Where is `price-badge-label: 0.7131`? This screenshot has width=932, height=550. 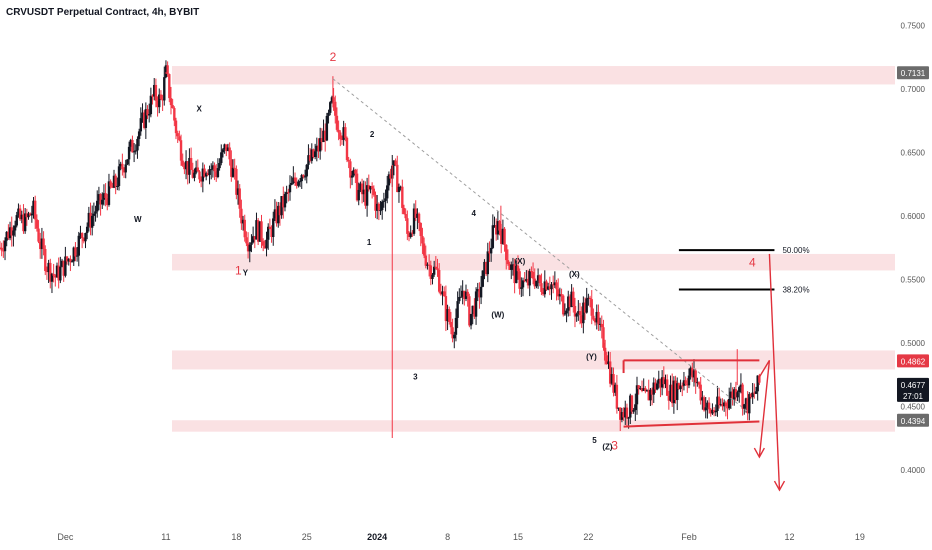
price-badge-label: 0.7131 is located at coordinates (913, 73).